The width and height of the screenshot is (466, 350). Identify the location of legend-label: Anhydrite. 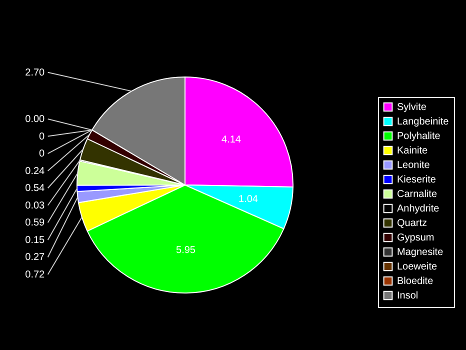
(418, 209).